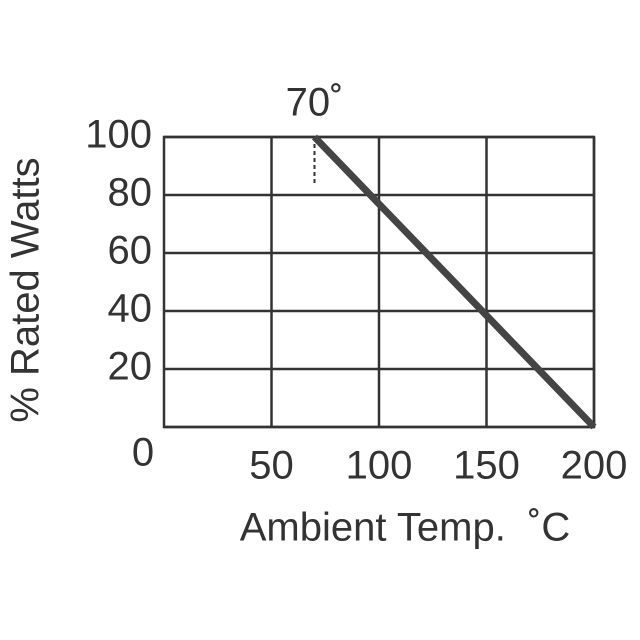 The height and width of the screenshot is (640, 640). Describe the element at coordinates (594, 466) in the screenshot. I see `x-tick-label: 200` at that location.